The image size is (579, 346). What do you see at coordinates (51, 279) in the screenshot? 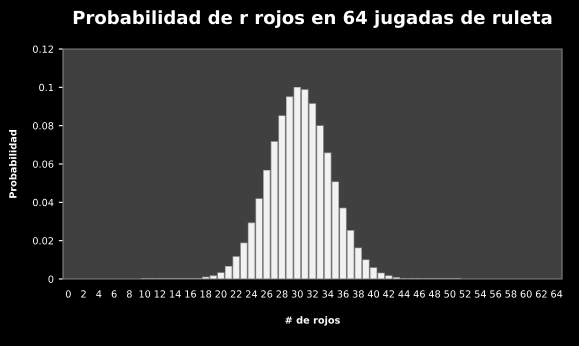
I see `y-tick-label: 0` at bounding box center [51, 279].